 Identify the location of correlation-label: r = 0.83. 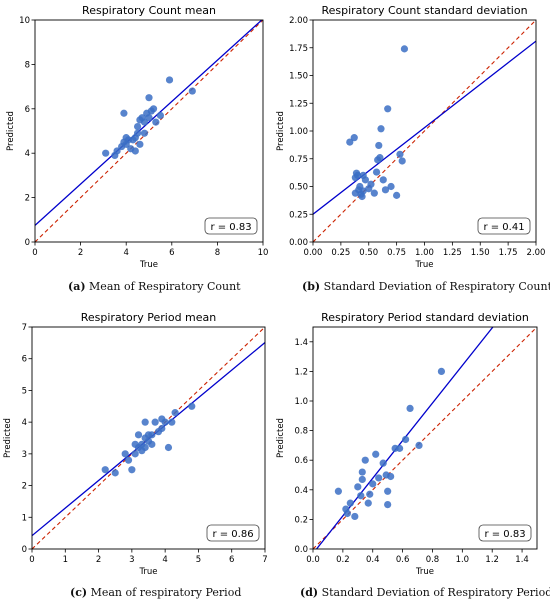
(230, 227).